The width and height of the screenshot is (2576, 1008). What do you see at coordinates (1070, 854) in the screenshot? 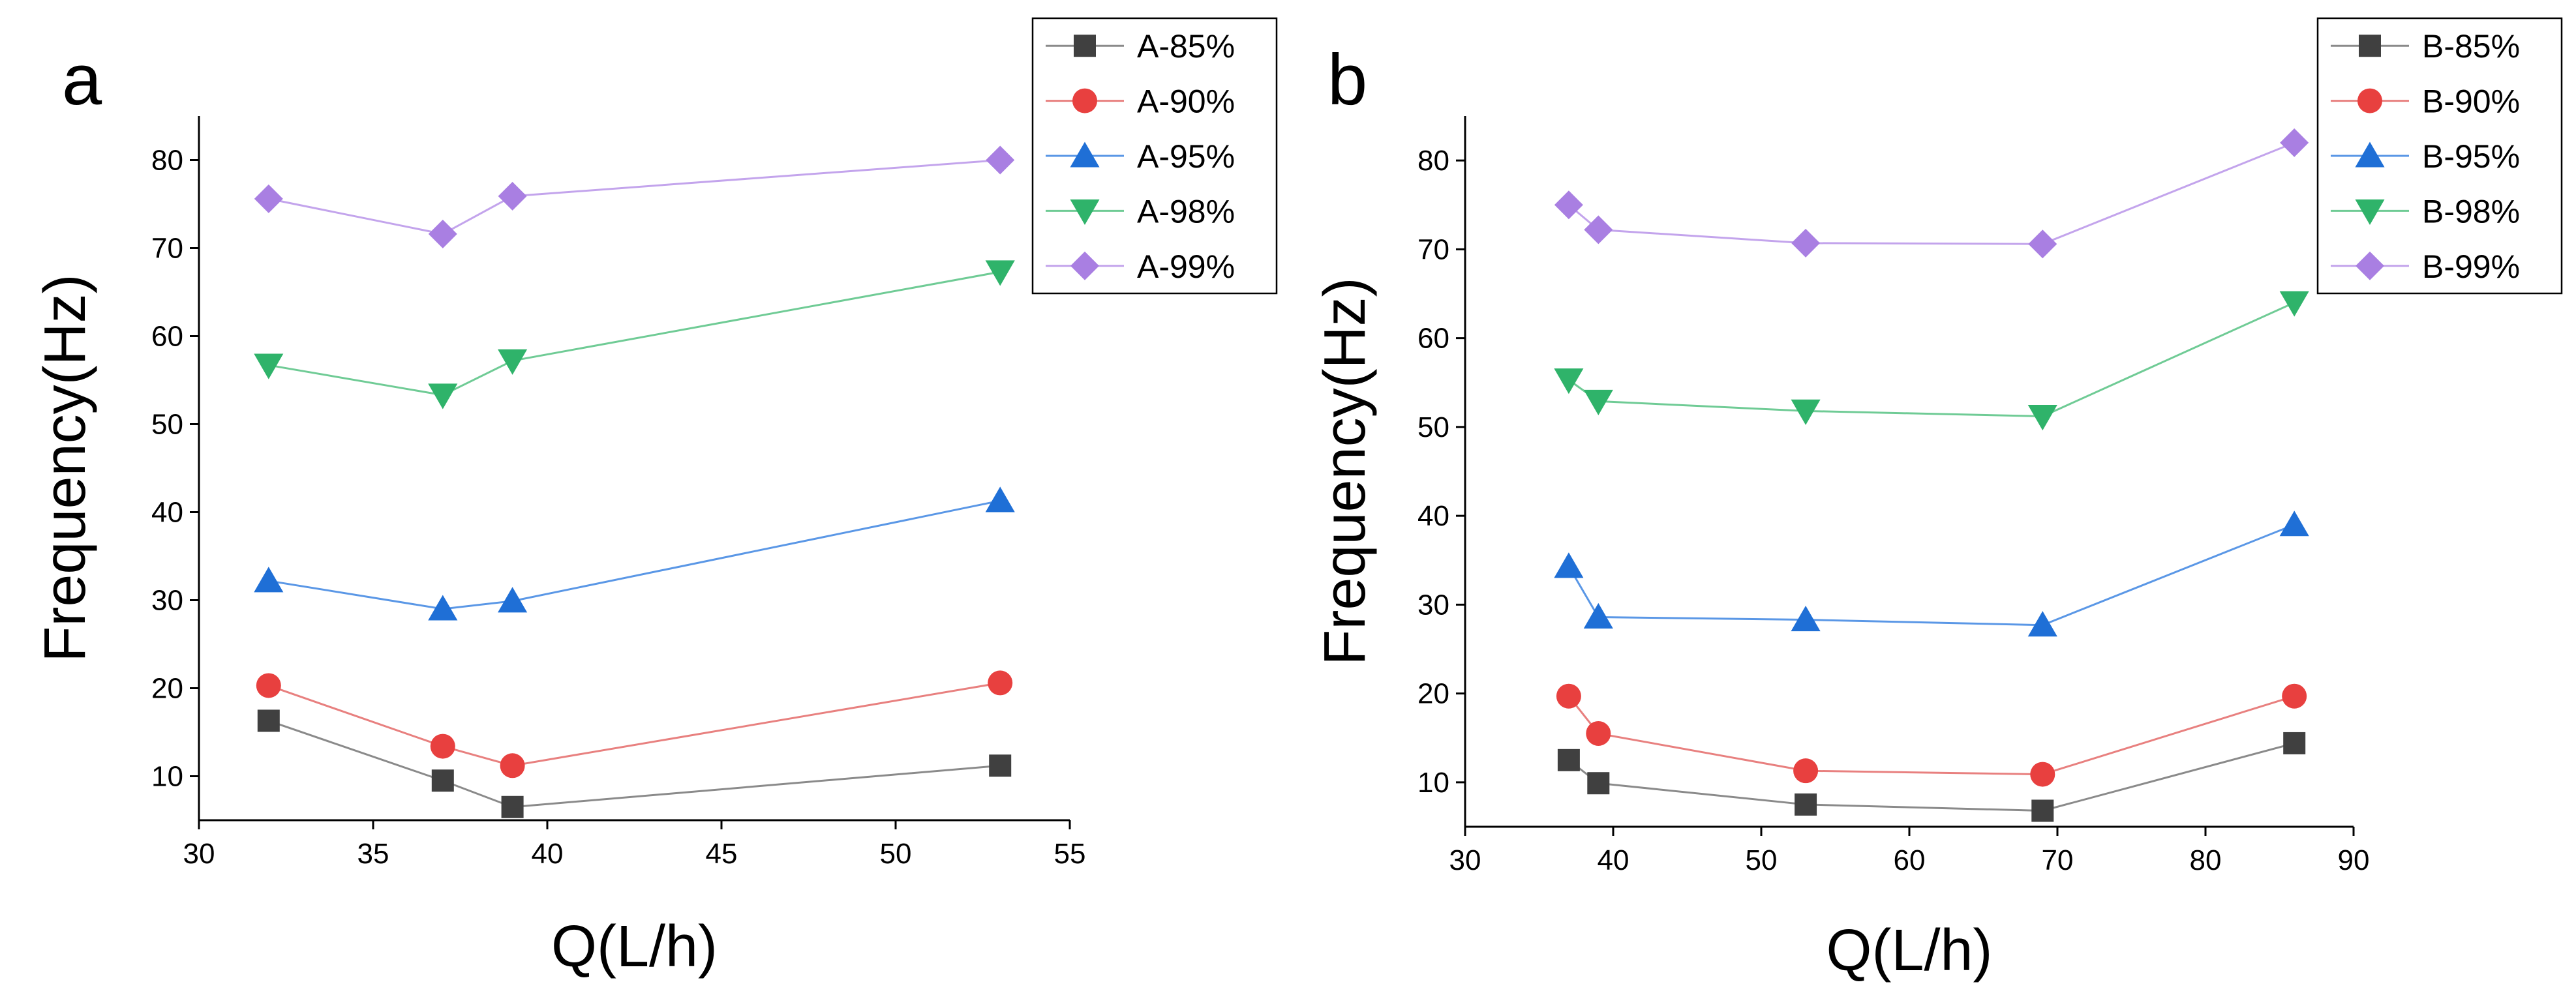
I see `x-tick-label: 55` at bounding box center [1070, 854].